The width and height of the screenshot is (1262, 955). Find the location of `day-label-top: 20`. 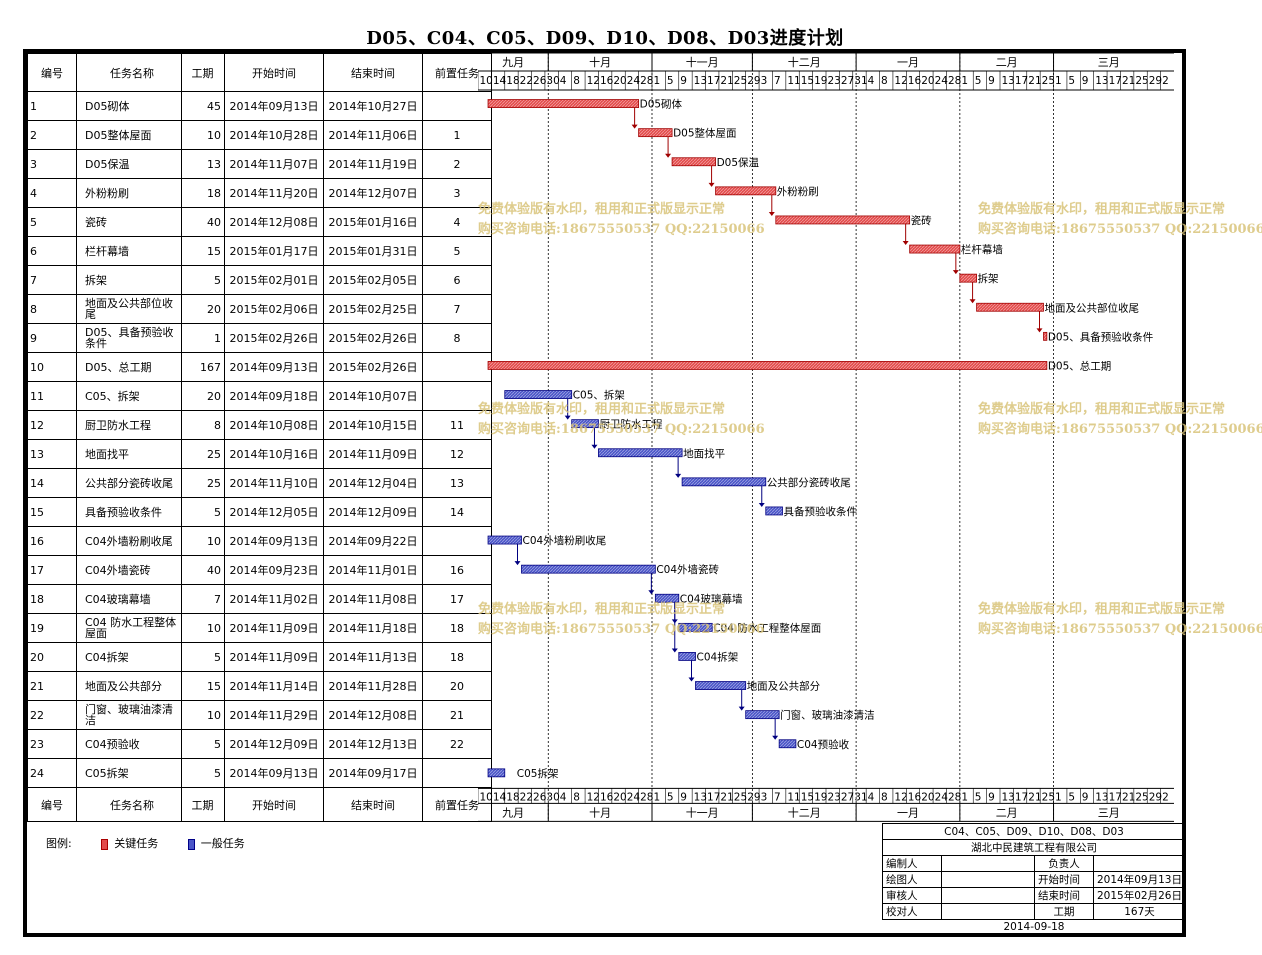

day-label-top: 20 is located at coordinates (927, 81).